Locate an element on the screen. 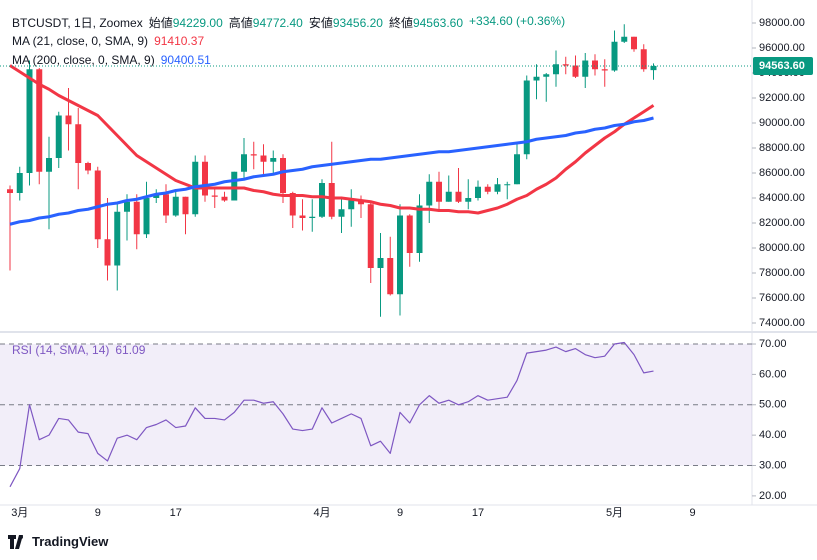 This screenshot has width=817, height=560. ohlc-value: 94229.00 is located at coordinates (197, 23).